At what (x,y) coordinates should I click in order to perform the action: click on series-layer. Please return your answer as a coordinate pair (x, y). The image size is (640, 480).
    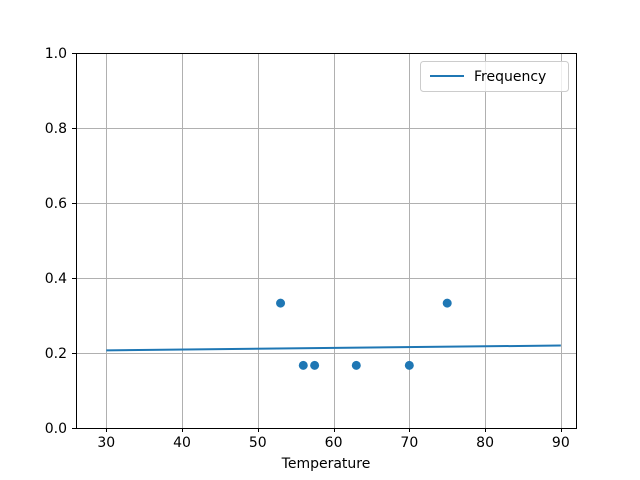
    Looking at the image, I should click on (333, 334).